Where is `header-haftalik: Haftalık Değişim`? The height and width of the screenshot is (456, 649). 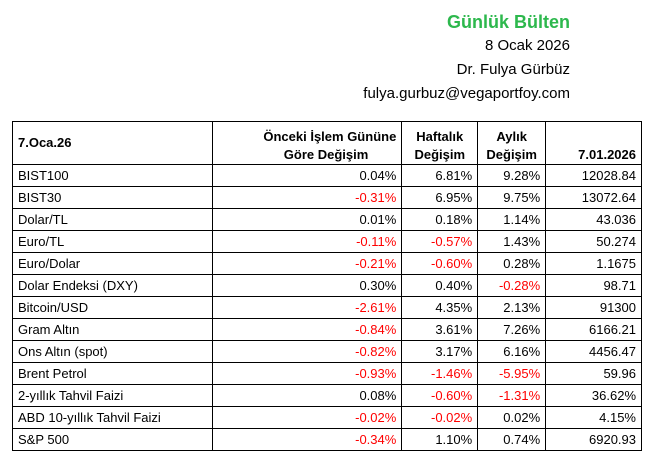 header-haftalik: Haftalık Değişim is located at coordinates (440, 143).